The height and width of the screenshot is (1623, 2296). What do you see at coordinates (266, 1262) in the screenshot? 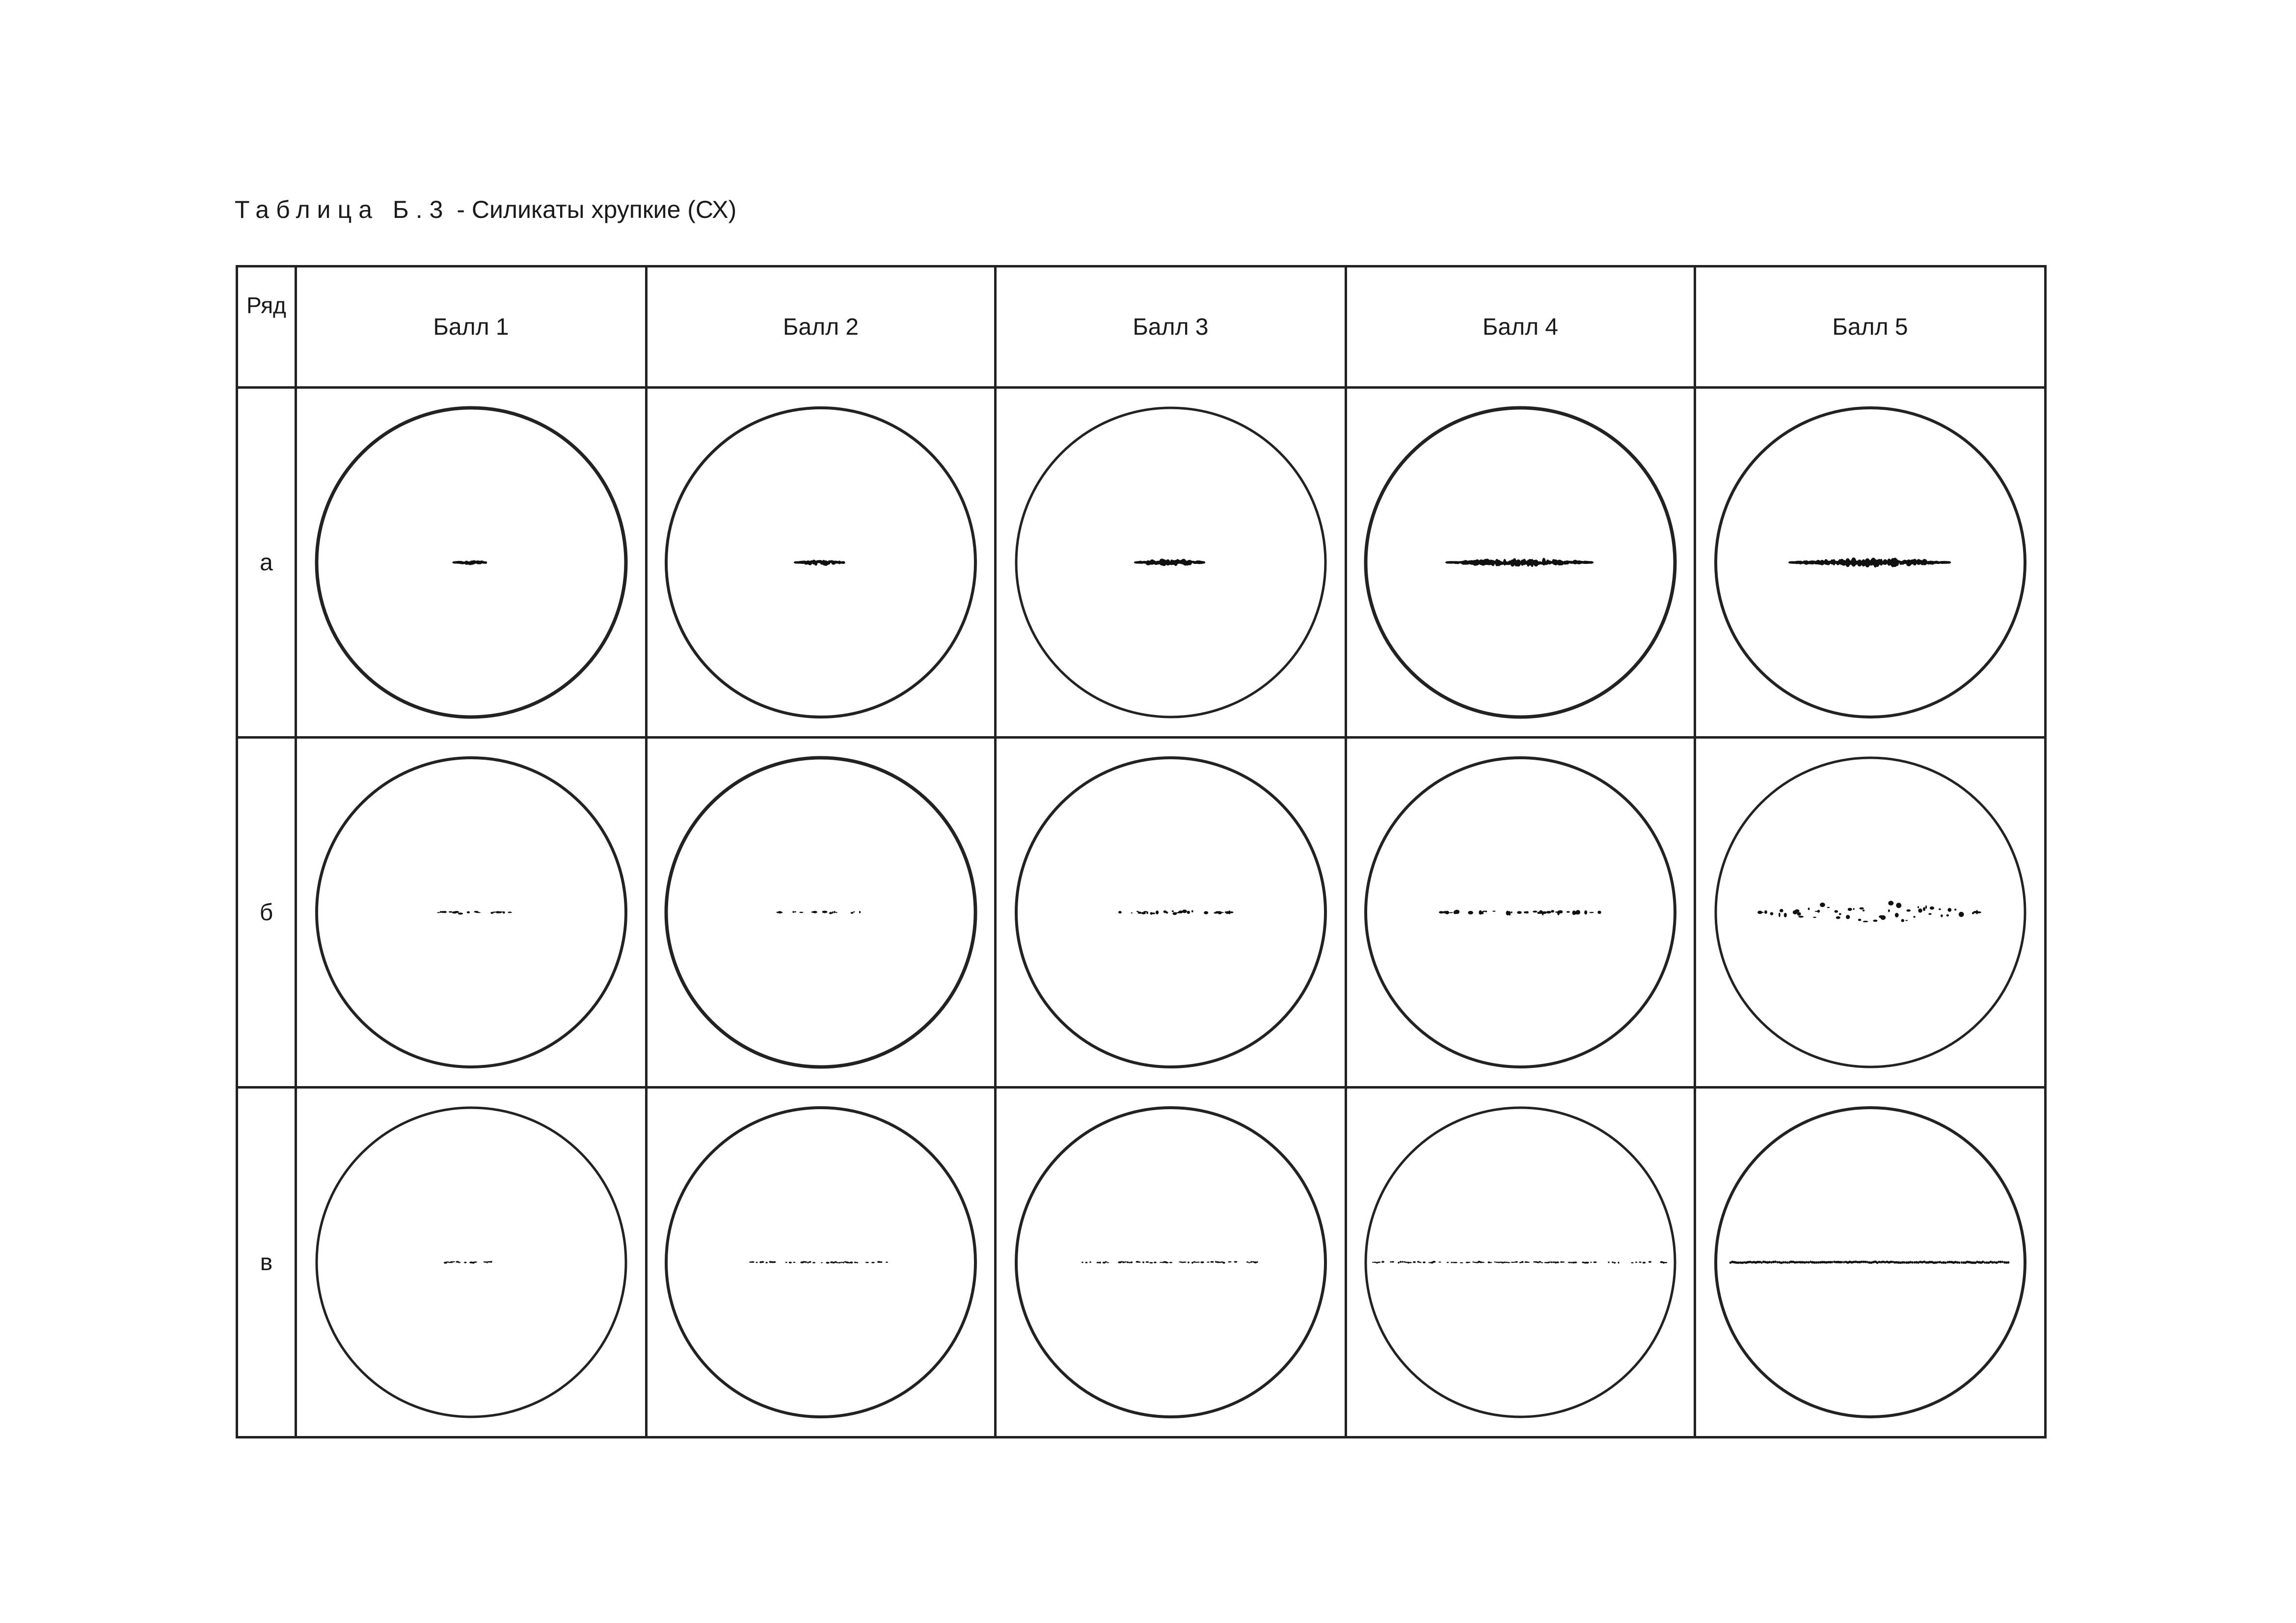
I see `row-label: в` at bounding box center [266, 1262].